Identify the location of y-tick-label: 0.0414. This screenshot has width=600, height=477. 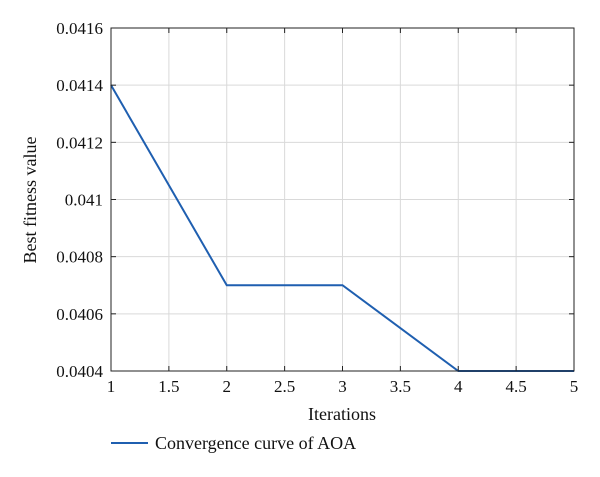
(79, 85).